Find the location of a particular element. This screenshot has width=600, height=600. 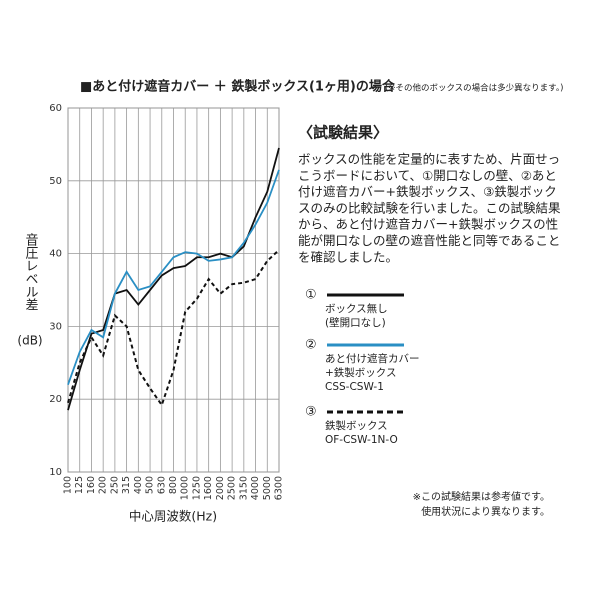

x-axis-label: 中心周波数(Hz) is located at coordinates (173, 516).